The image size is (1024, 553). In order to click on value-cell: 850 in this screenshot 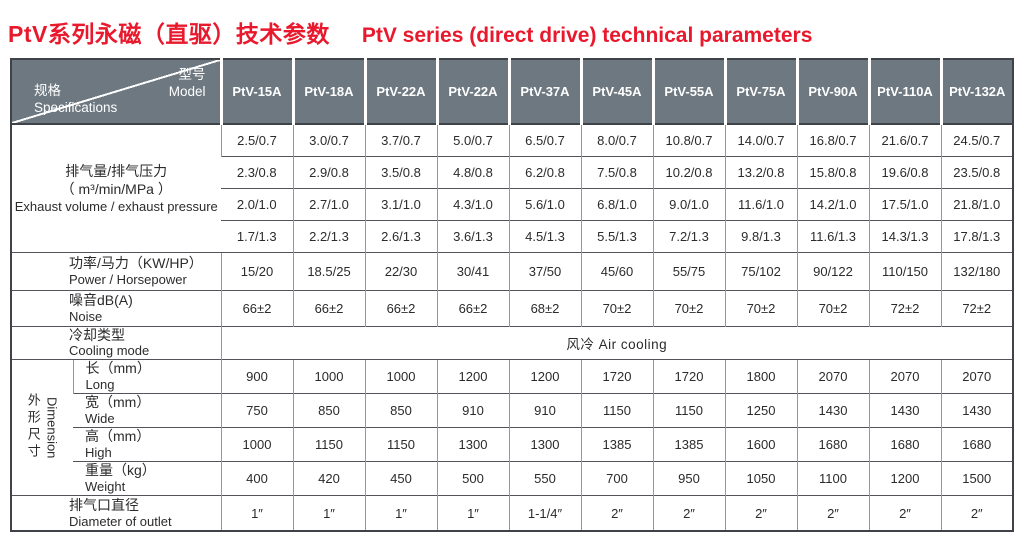, I will do `click(328, 410)`.